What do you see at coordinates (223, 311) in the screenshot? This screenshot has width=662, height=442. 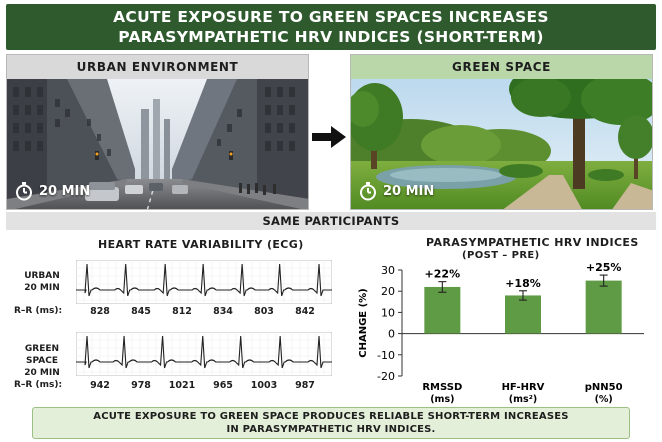 I see `rr-urban-value: 834` at bounding box center [223, 311].